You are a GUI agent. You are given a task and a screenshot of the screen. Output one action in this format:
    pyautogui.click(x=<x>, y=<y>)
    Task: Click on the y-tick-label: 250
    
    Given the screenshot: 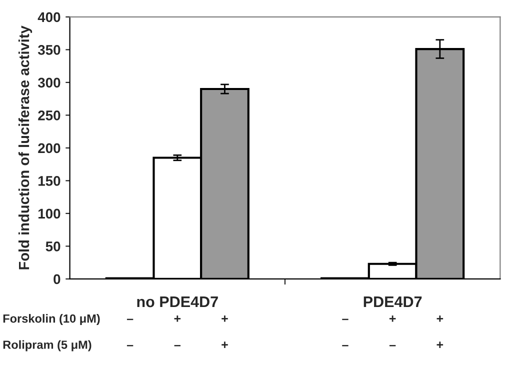 What is the action you would take?
    pyautogui.click(x=49, y=115)
    